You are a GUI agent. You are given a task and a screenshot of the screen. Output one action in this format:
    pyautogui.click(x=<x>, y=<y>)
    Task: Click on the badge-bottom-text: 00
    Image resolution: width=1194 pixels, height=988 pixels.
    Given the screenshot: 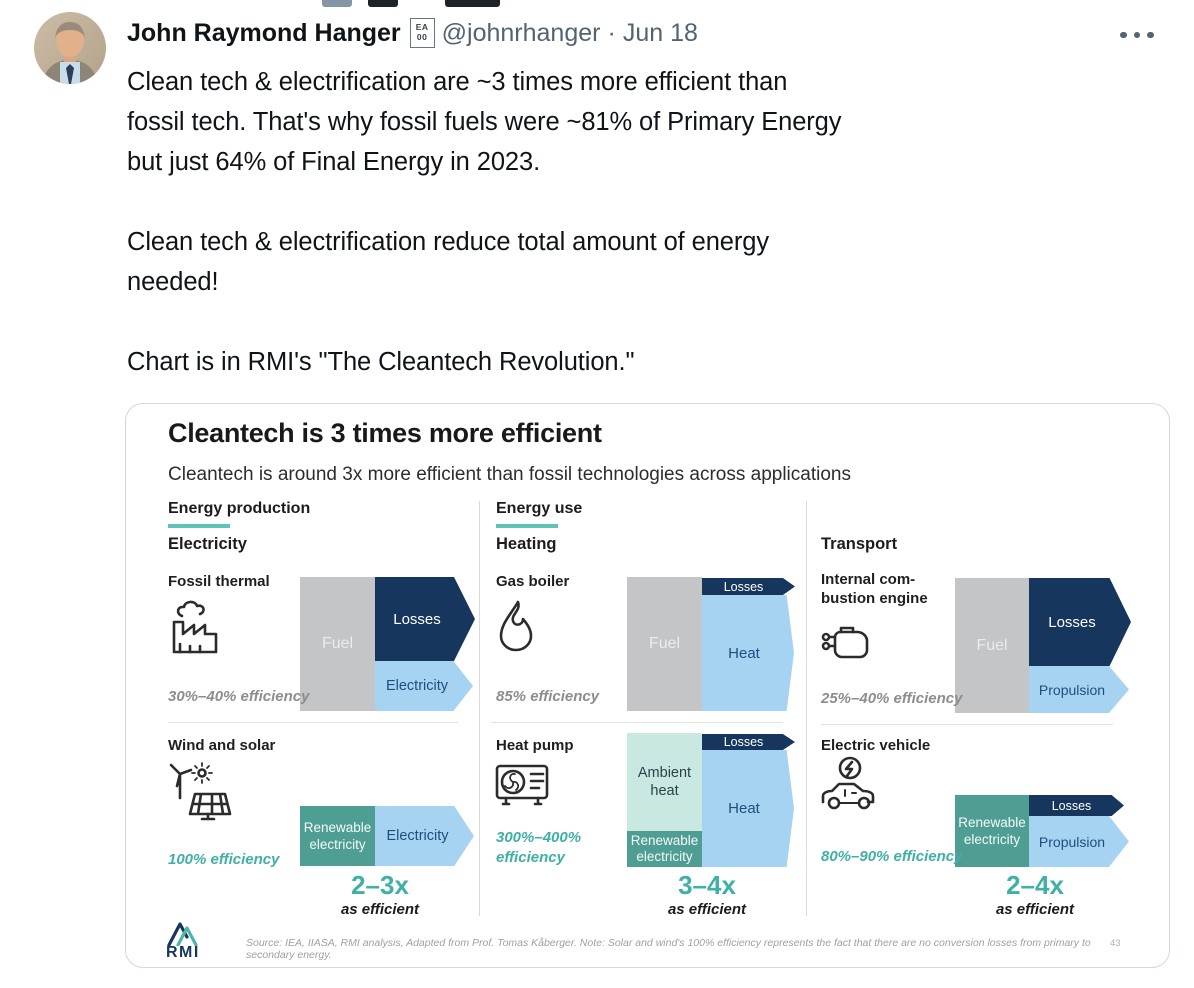 What is the action you would take?
    pyautogui.click(x=422, y=37)
    